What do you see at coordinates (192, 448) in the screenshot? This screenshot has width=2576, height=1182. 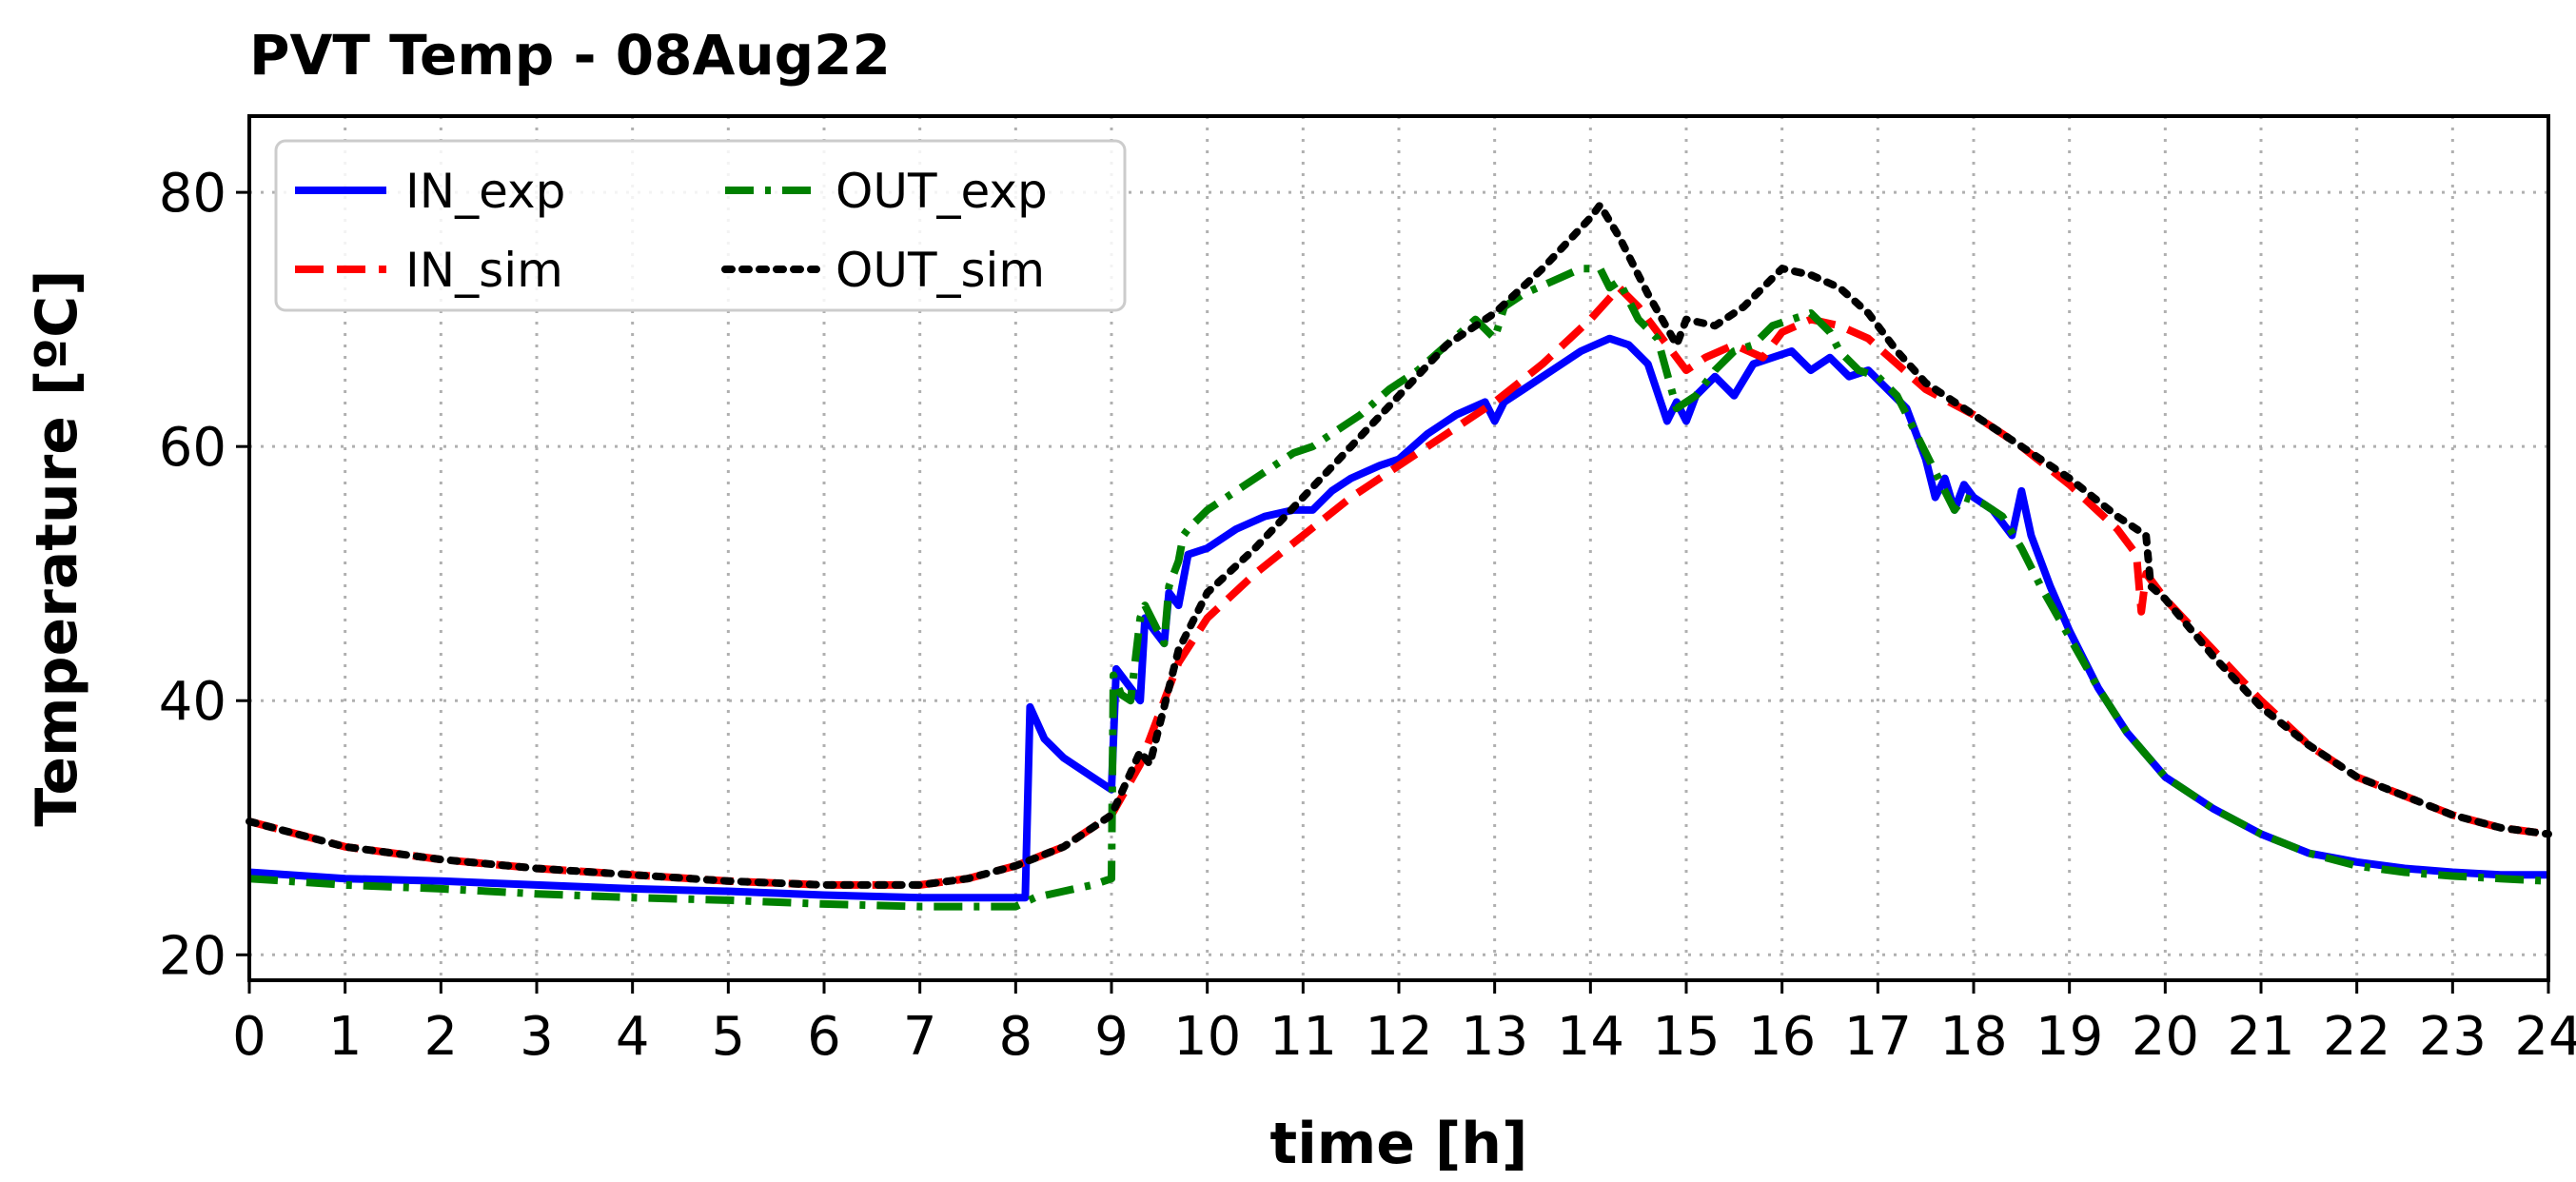 I see `y-tick-label: 60` at bounding box center [192, 448].